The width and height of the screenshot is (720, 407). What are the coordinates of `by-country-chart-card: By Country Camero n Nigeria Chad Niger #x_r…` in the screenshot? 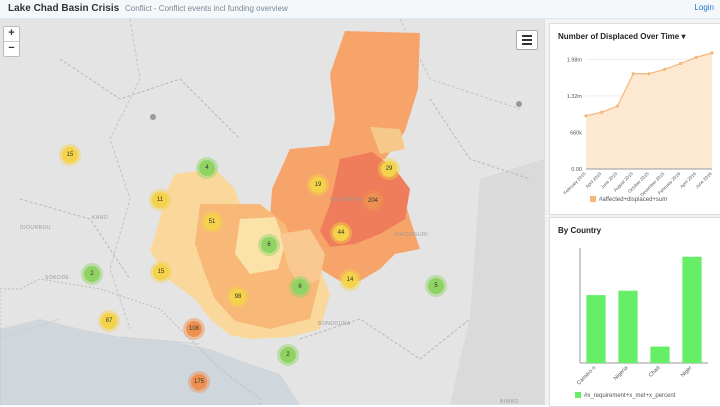 It's located at (634, 312).